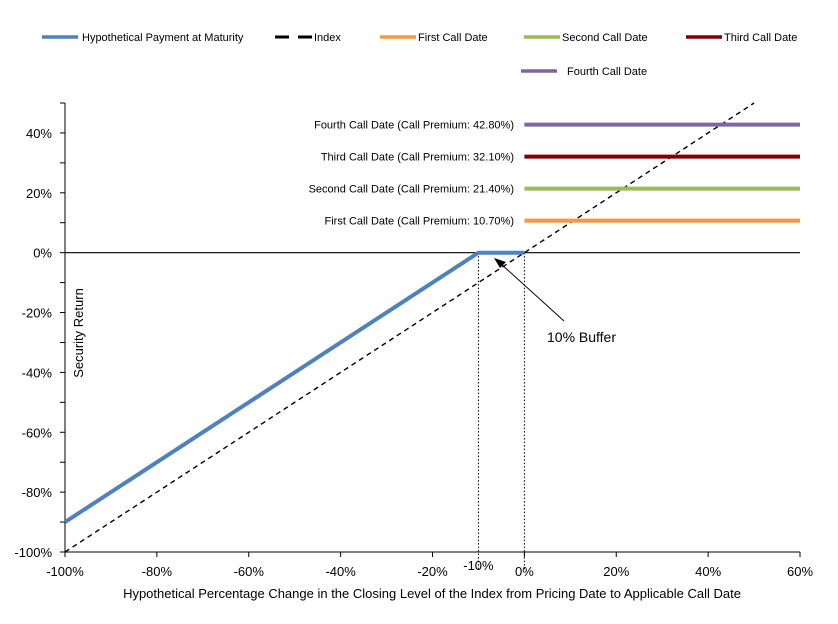 This screenshot has height=624, width=838. Describe the element at coordinates (37, 372) in the screenshot. I see `y-tick-label: -40%` at that location.